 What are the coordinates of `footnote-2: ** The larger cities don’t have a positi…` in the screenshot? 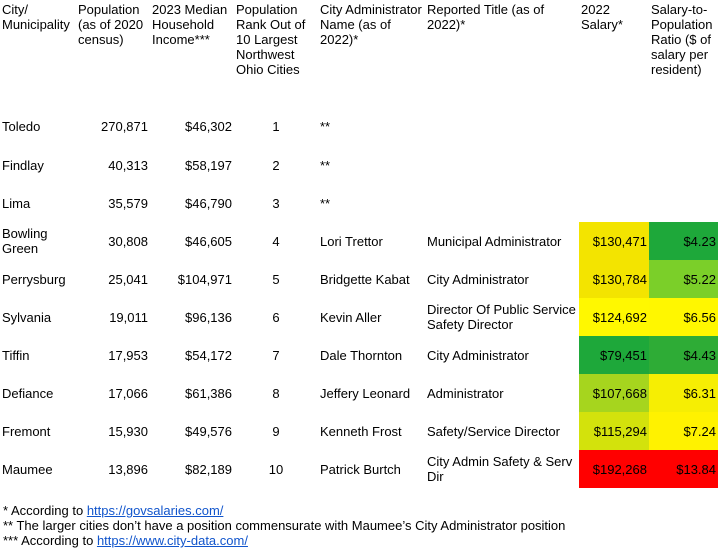 It's located at (284, 525).